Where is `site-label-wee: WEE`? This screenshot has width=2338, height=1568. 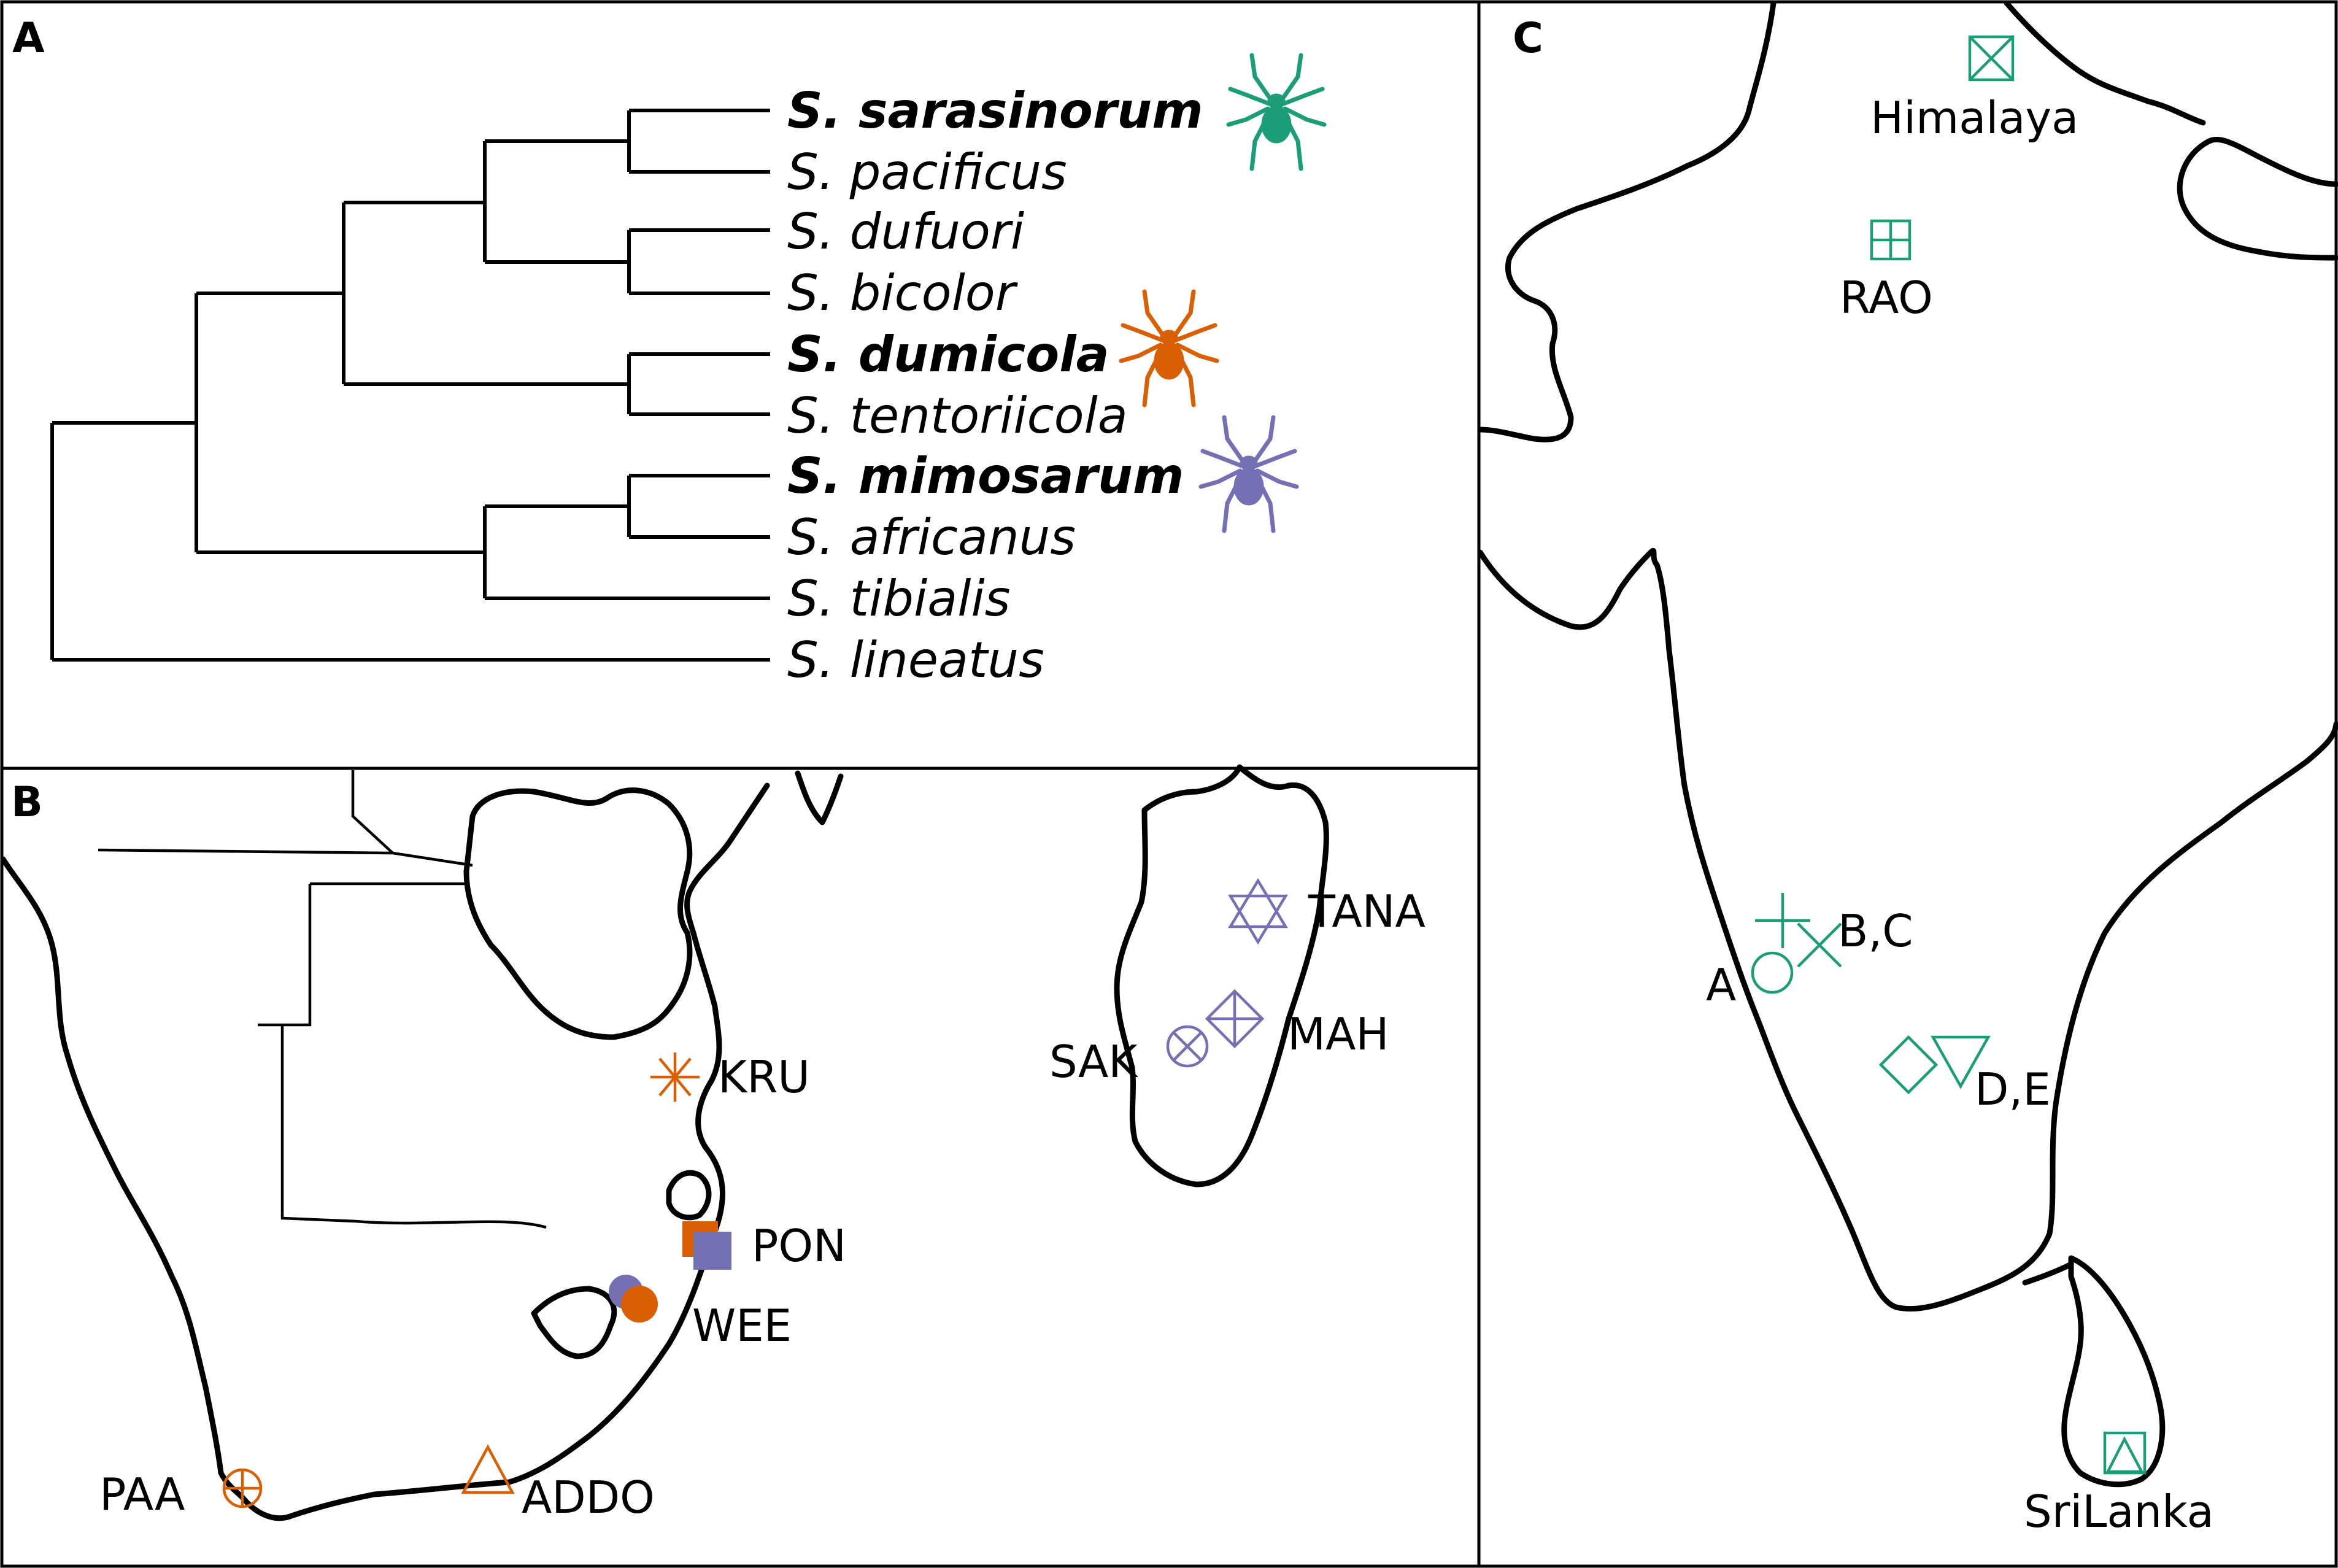 site-label-wee: WEE is located at coordinates (742, 1325).